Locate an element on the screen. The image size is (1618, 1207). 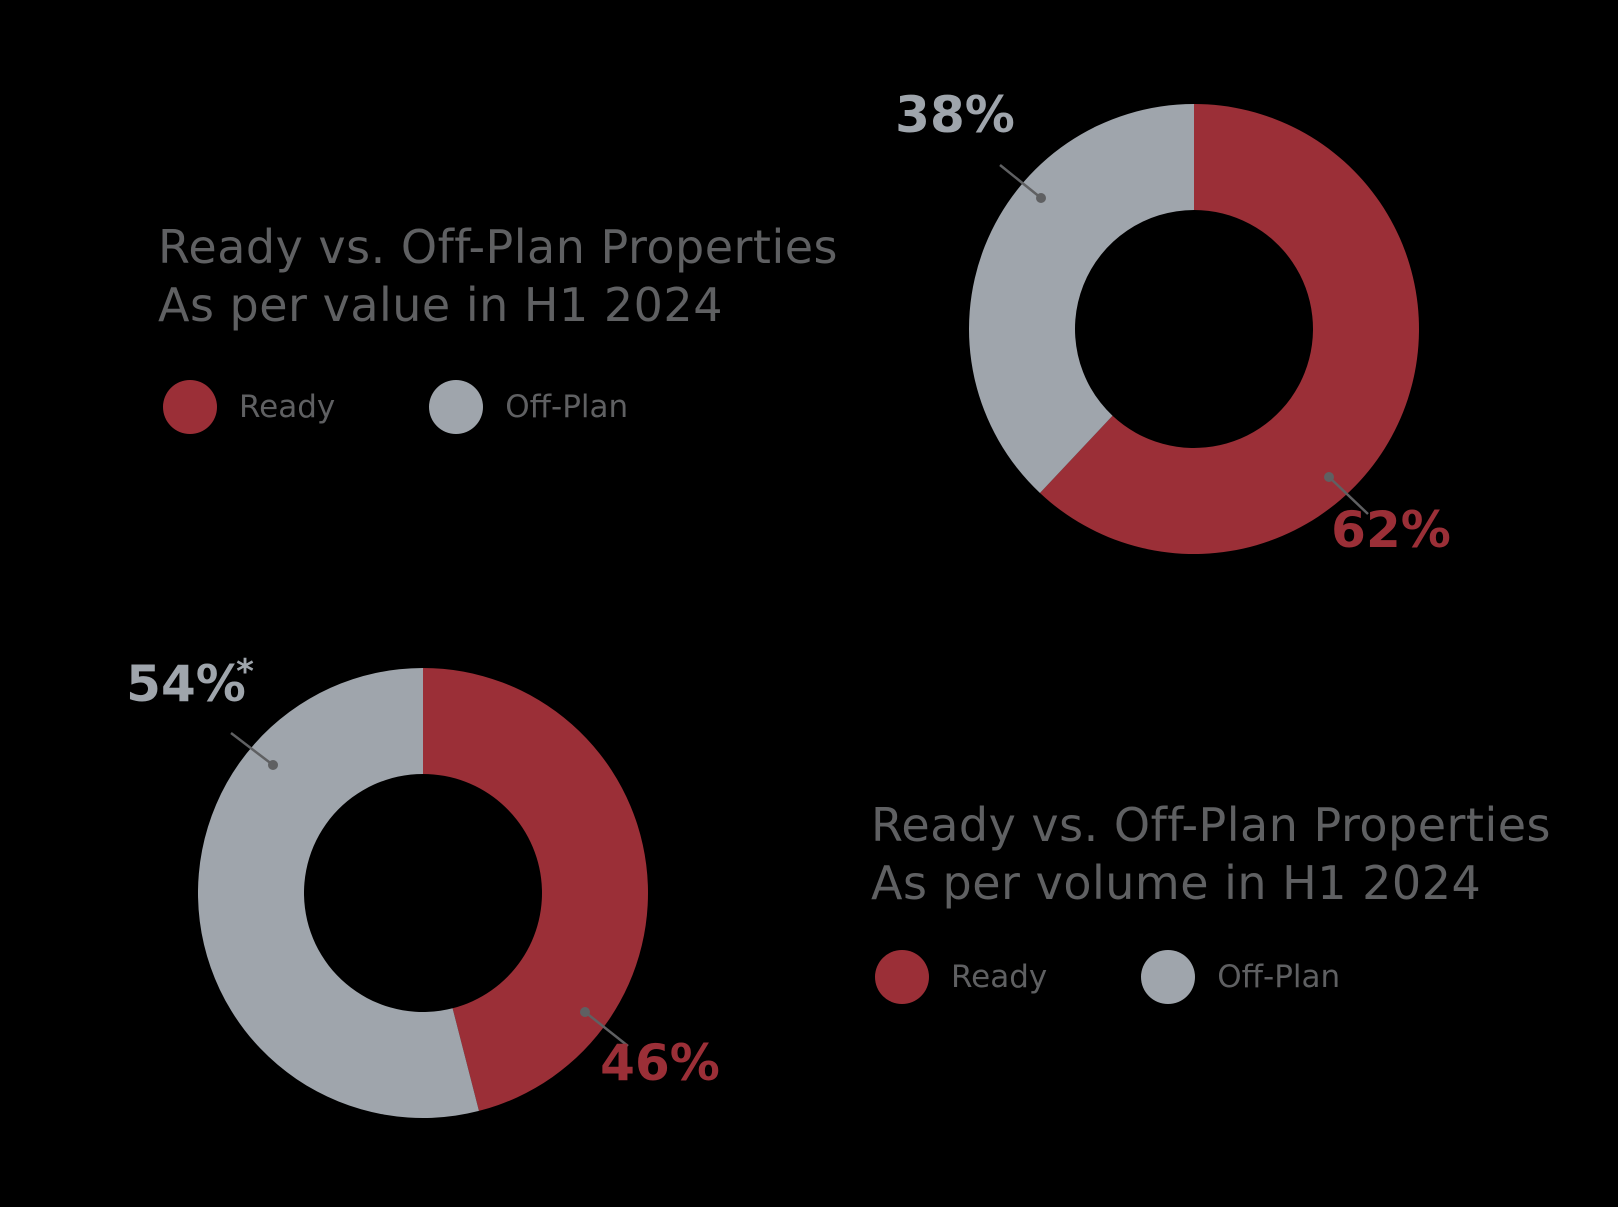
chart-1-donut: 62% 38% is located at coordinates (1173, 322).